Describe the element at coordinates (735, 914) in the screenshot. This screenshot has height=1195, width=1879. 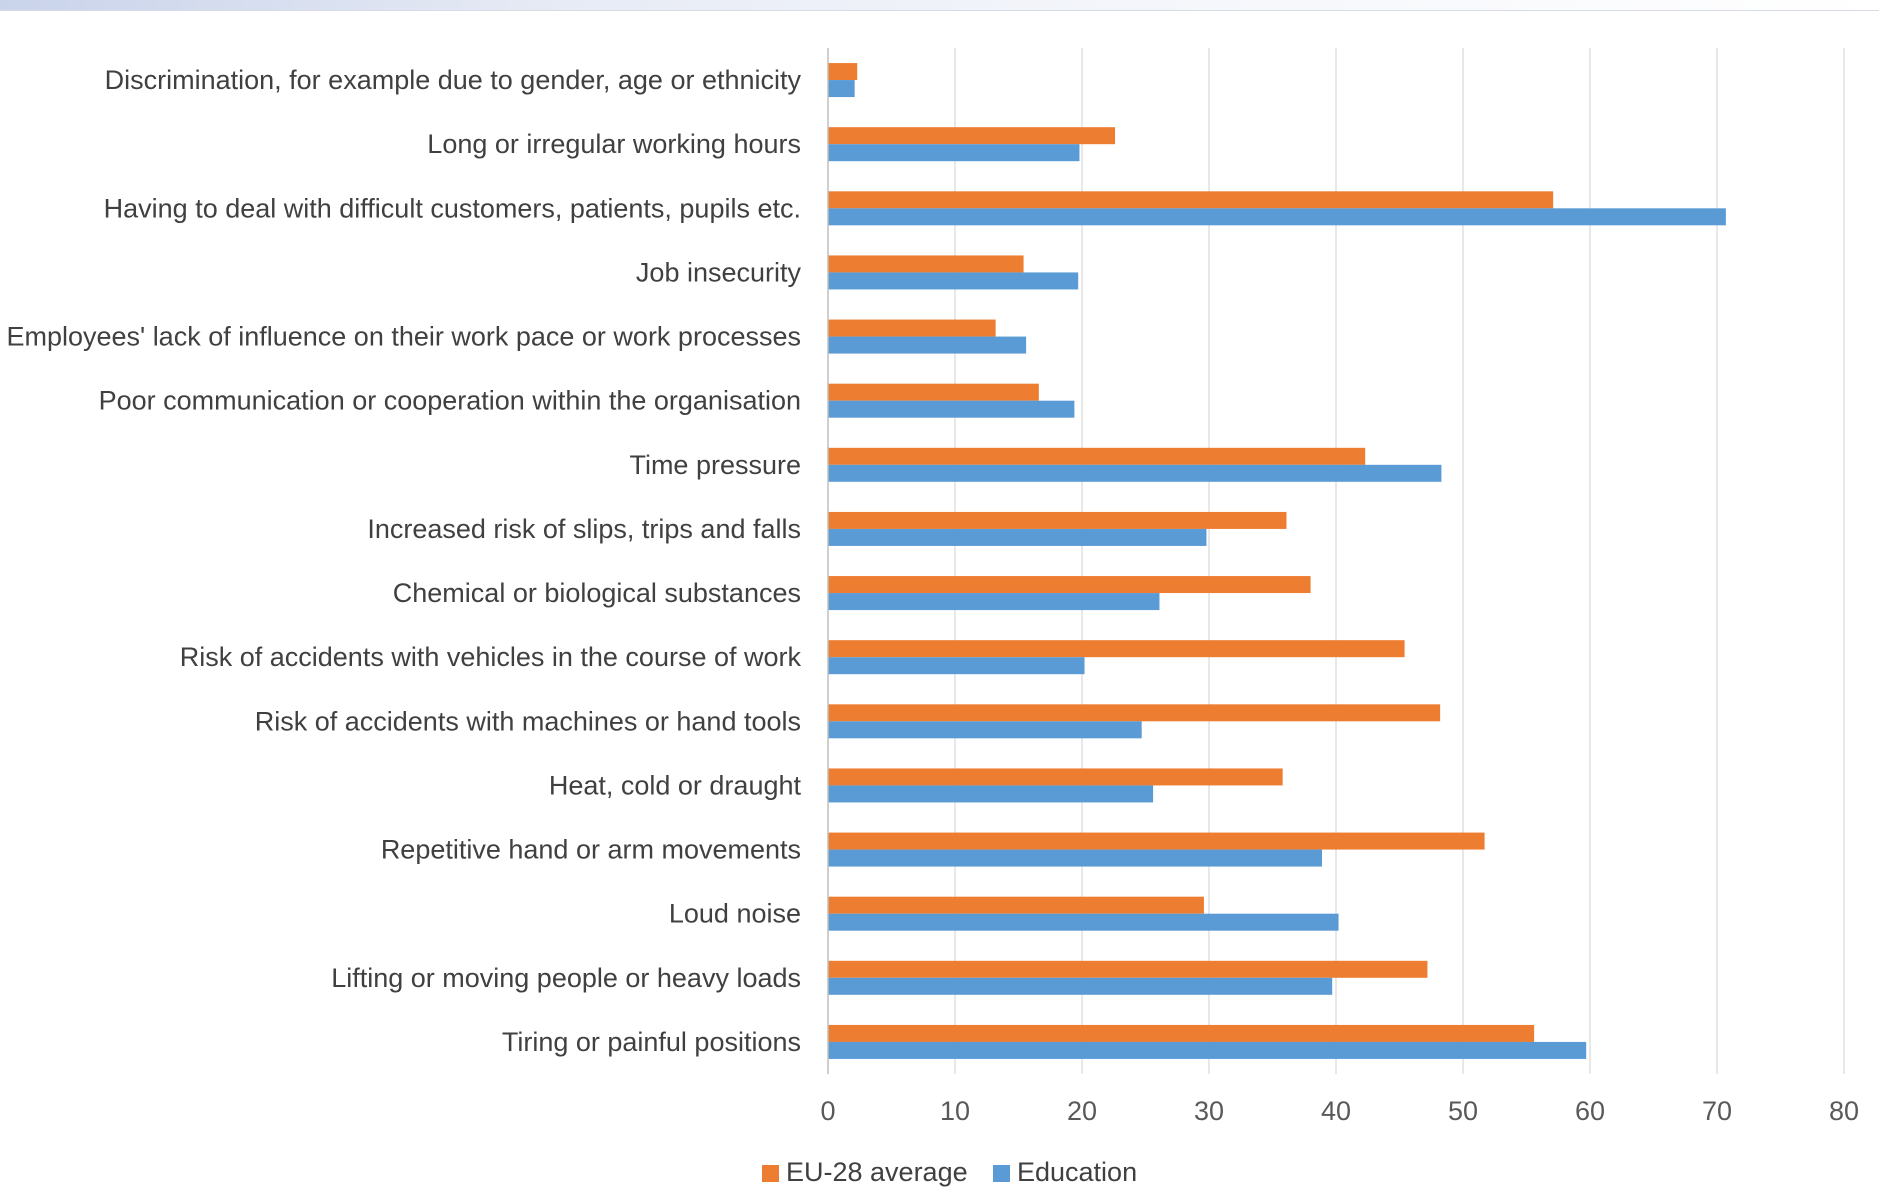
I see `category-label: Loud noise` at that location.